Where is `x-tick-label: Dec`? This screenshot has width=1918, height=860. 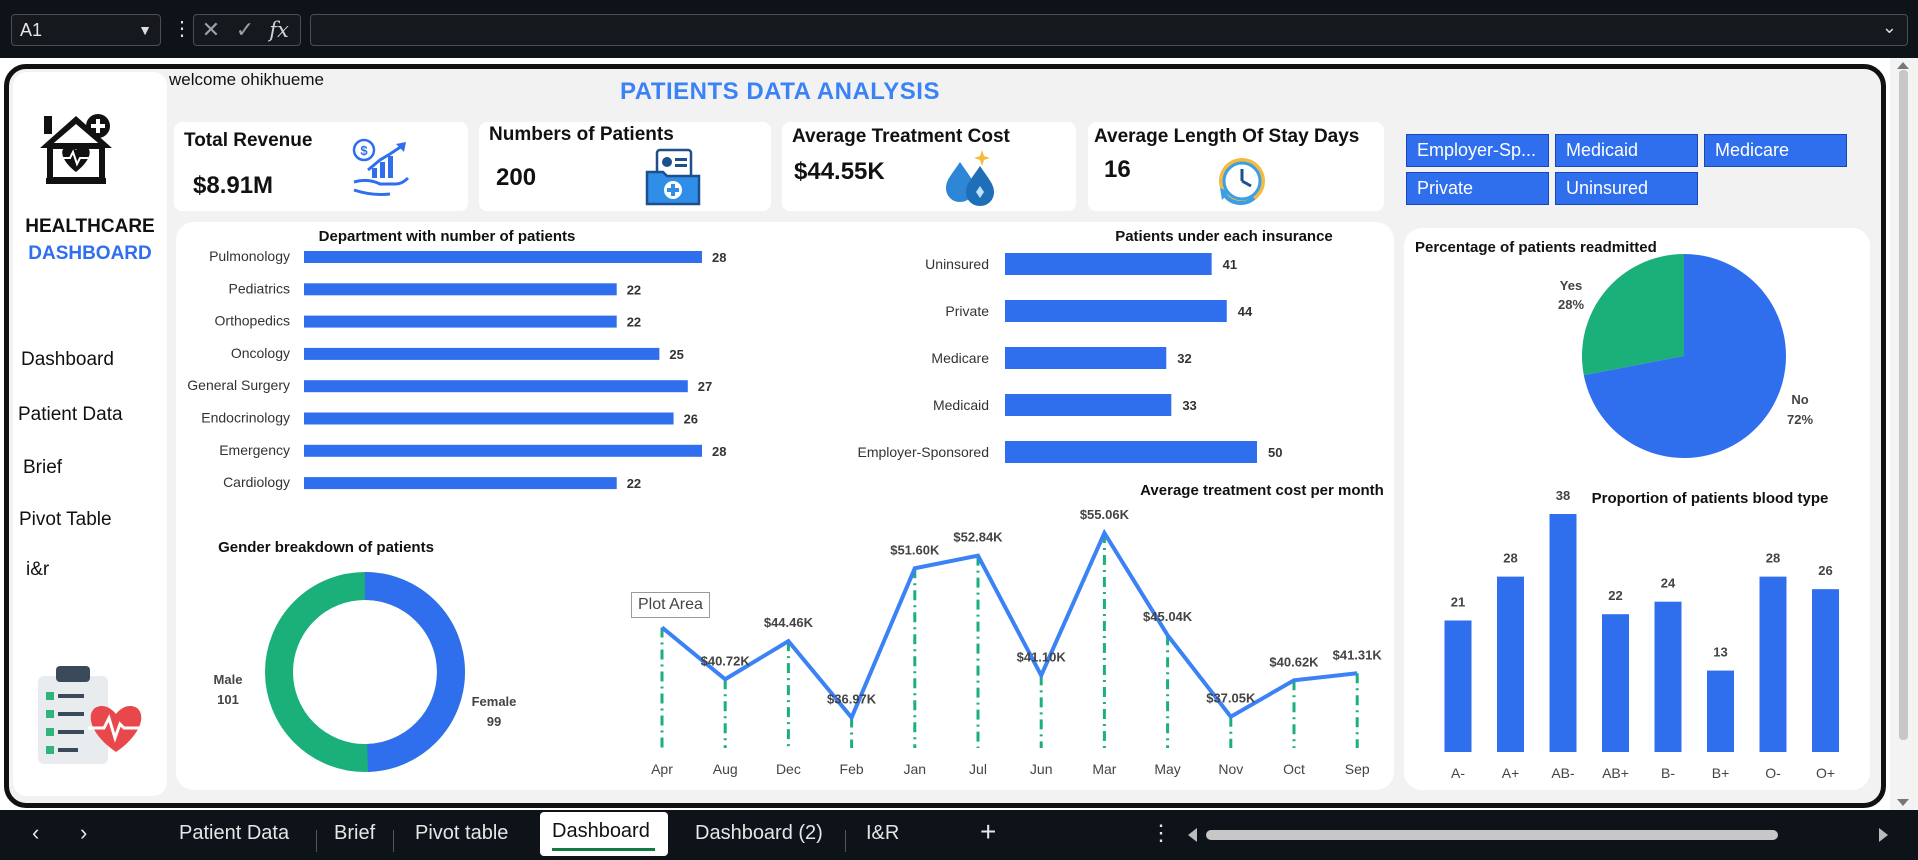 x-tick-label: Dec is located at coordinates (788, 769).